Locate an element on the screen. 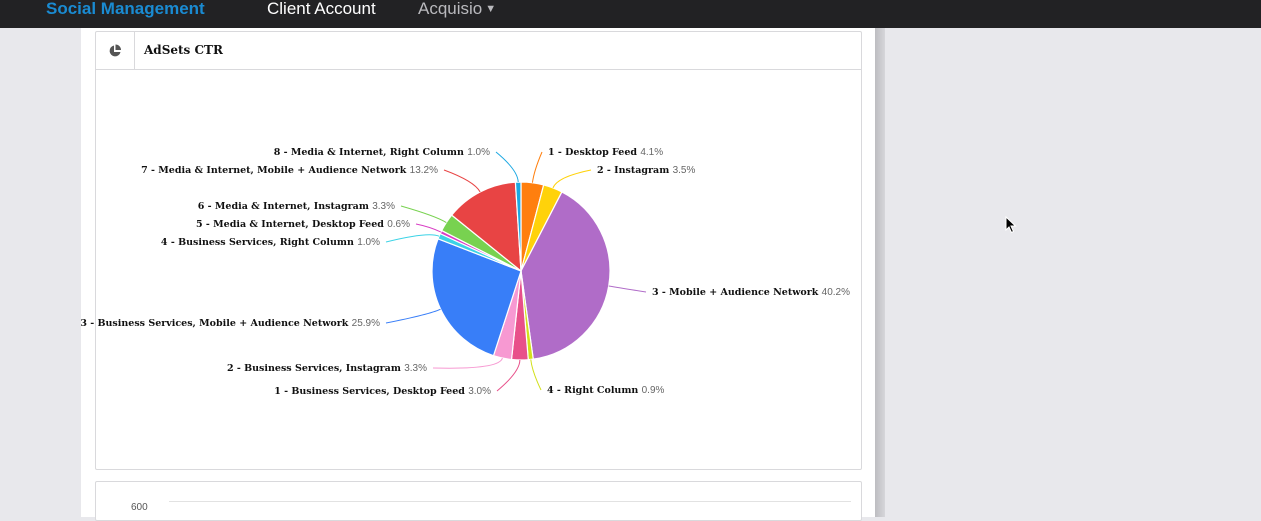  client-account-label: Client Account is located at coordinates (321, 9).